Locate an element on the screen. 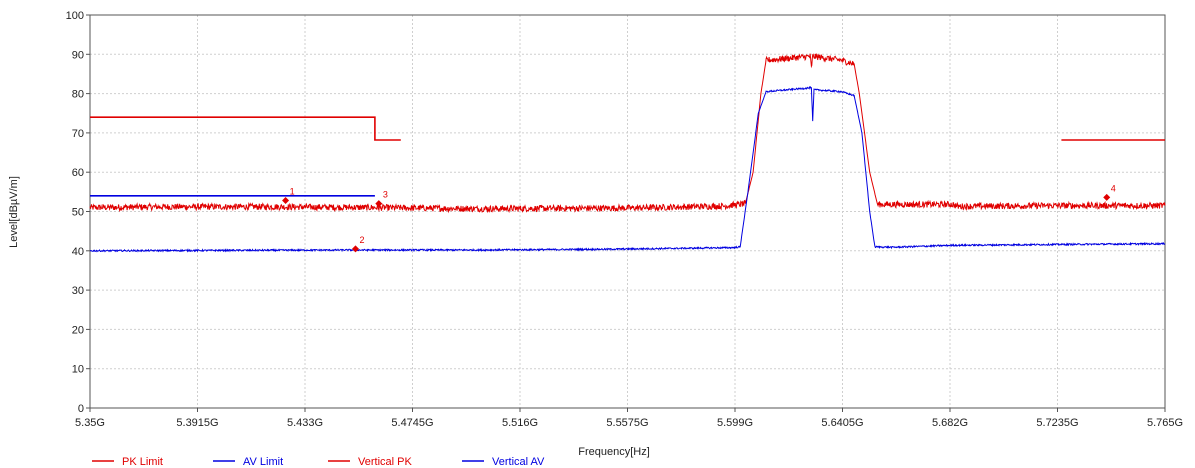  y-tick-label: 10 is located at coordinates (78, 370).